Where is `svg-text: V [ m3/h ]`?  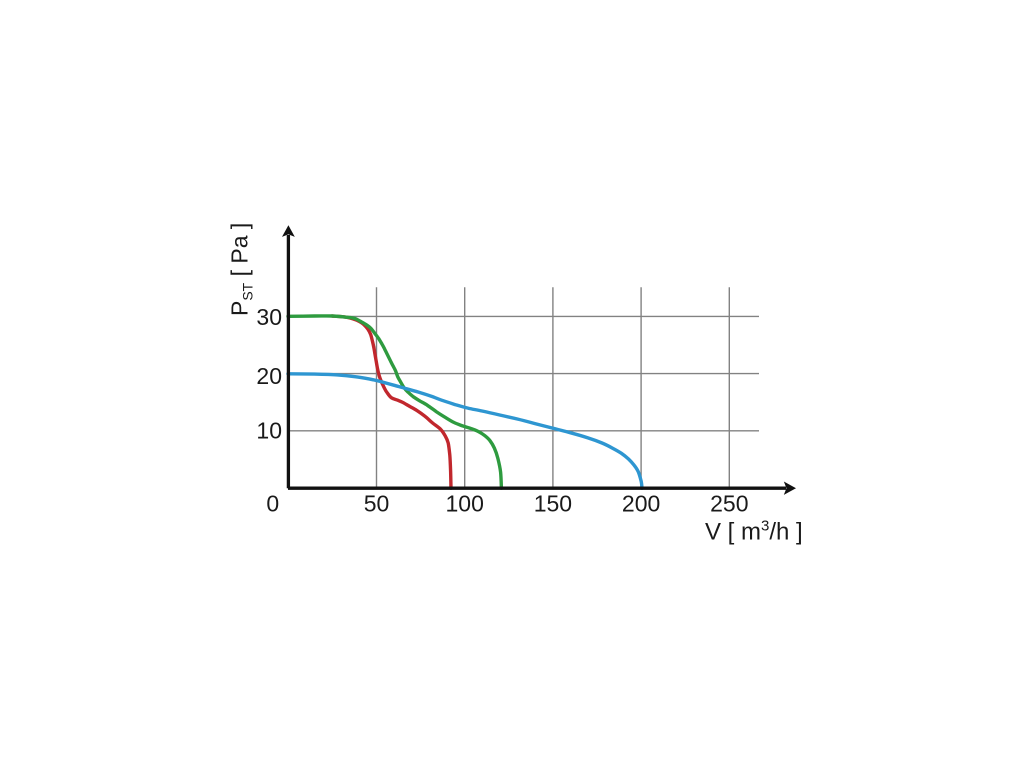
svg-text: V [ m3/h ] is located at coordinates (754, 532).